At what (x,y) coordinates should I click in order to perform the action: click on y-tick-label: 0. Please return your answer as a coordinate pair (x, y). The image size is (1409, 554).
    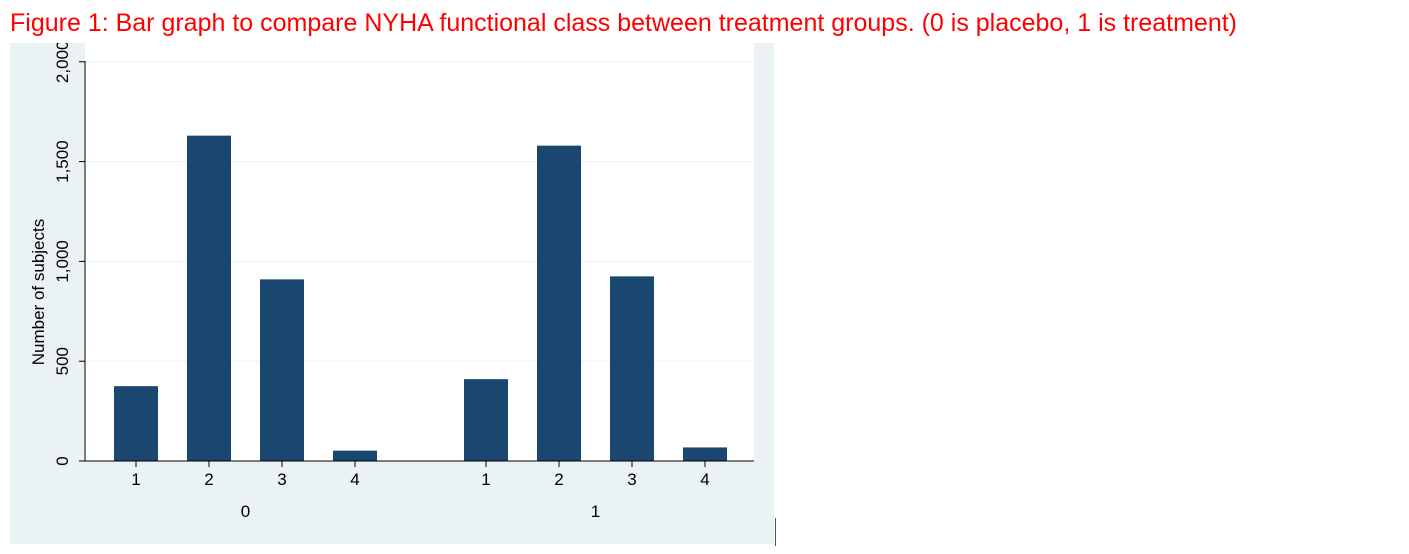
    Looking at the image, I should click on (62, 460).